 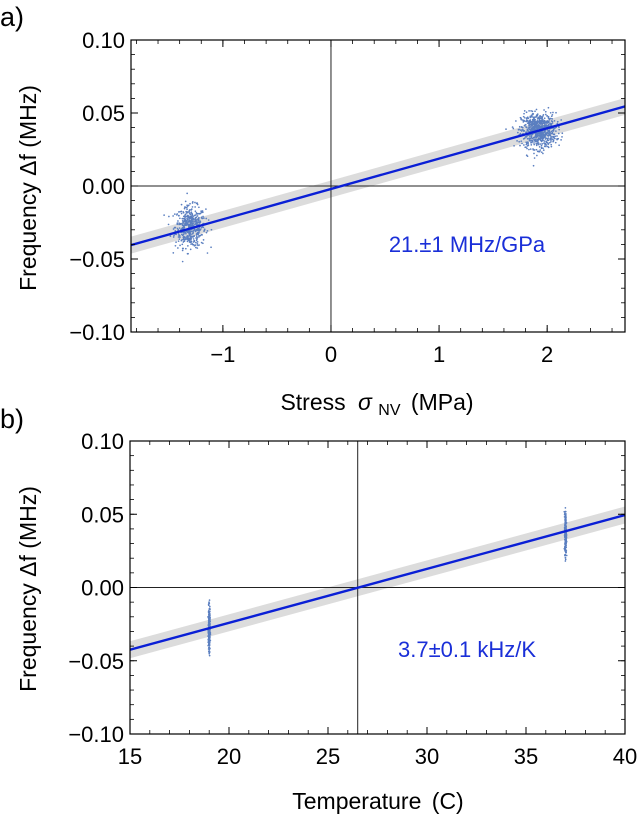 I want to click on panel-b-y-axis-label: Frequency Δf (MHz), so click(x=28, y=589).